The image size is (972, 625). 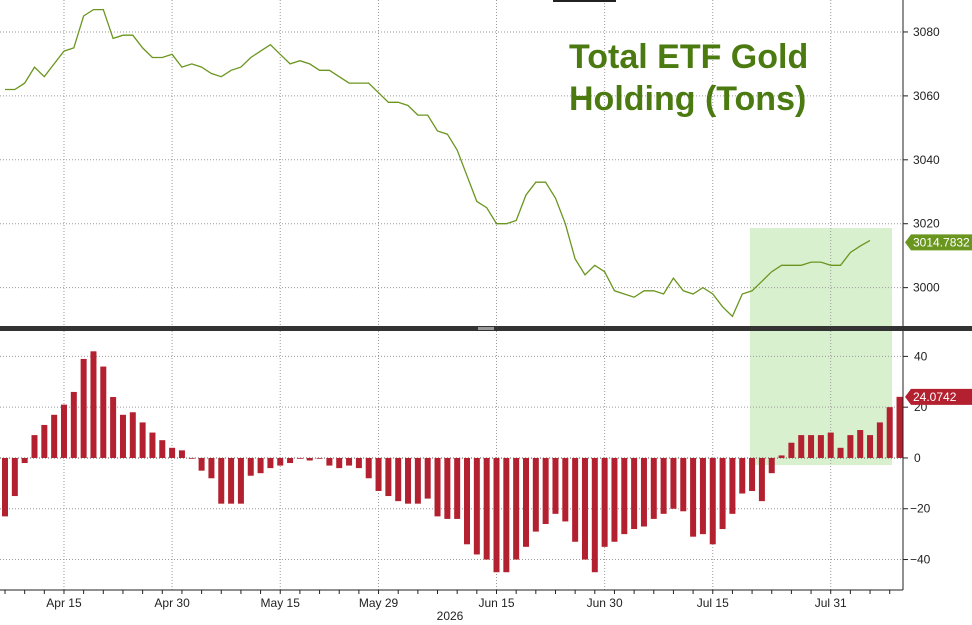 What do you see at coordinates (926, 224) in the screenshot?
I see `top-y-tick-label: 3020` at bounding box center [926, 224].